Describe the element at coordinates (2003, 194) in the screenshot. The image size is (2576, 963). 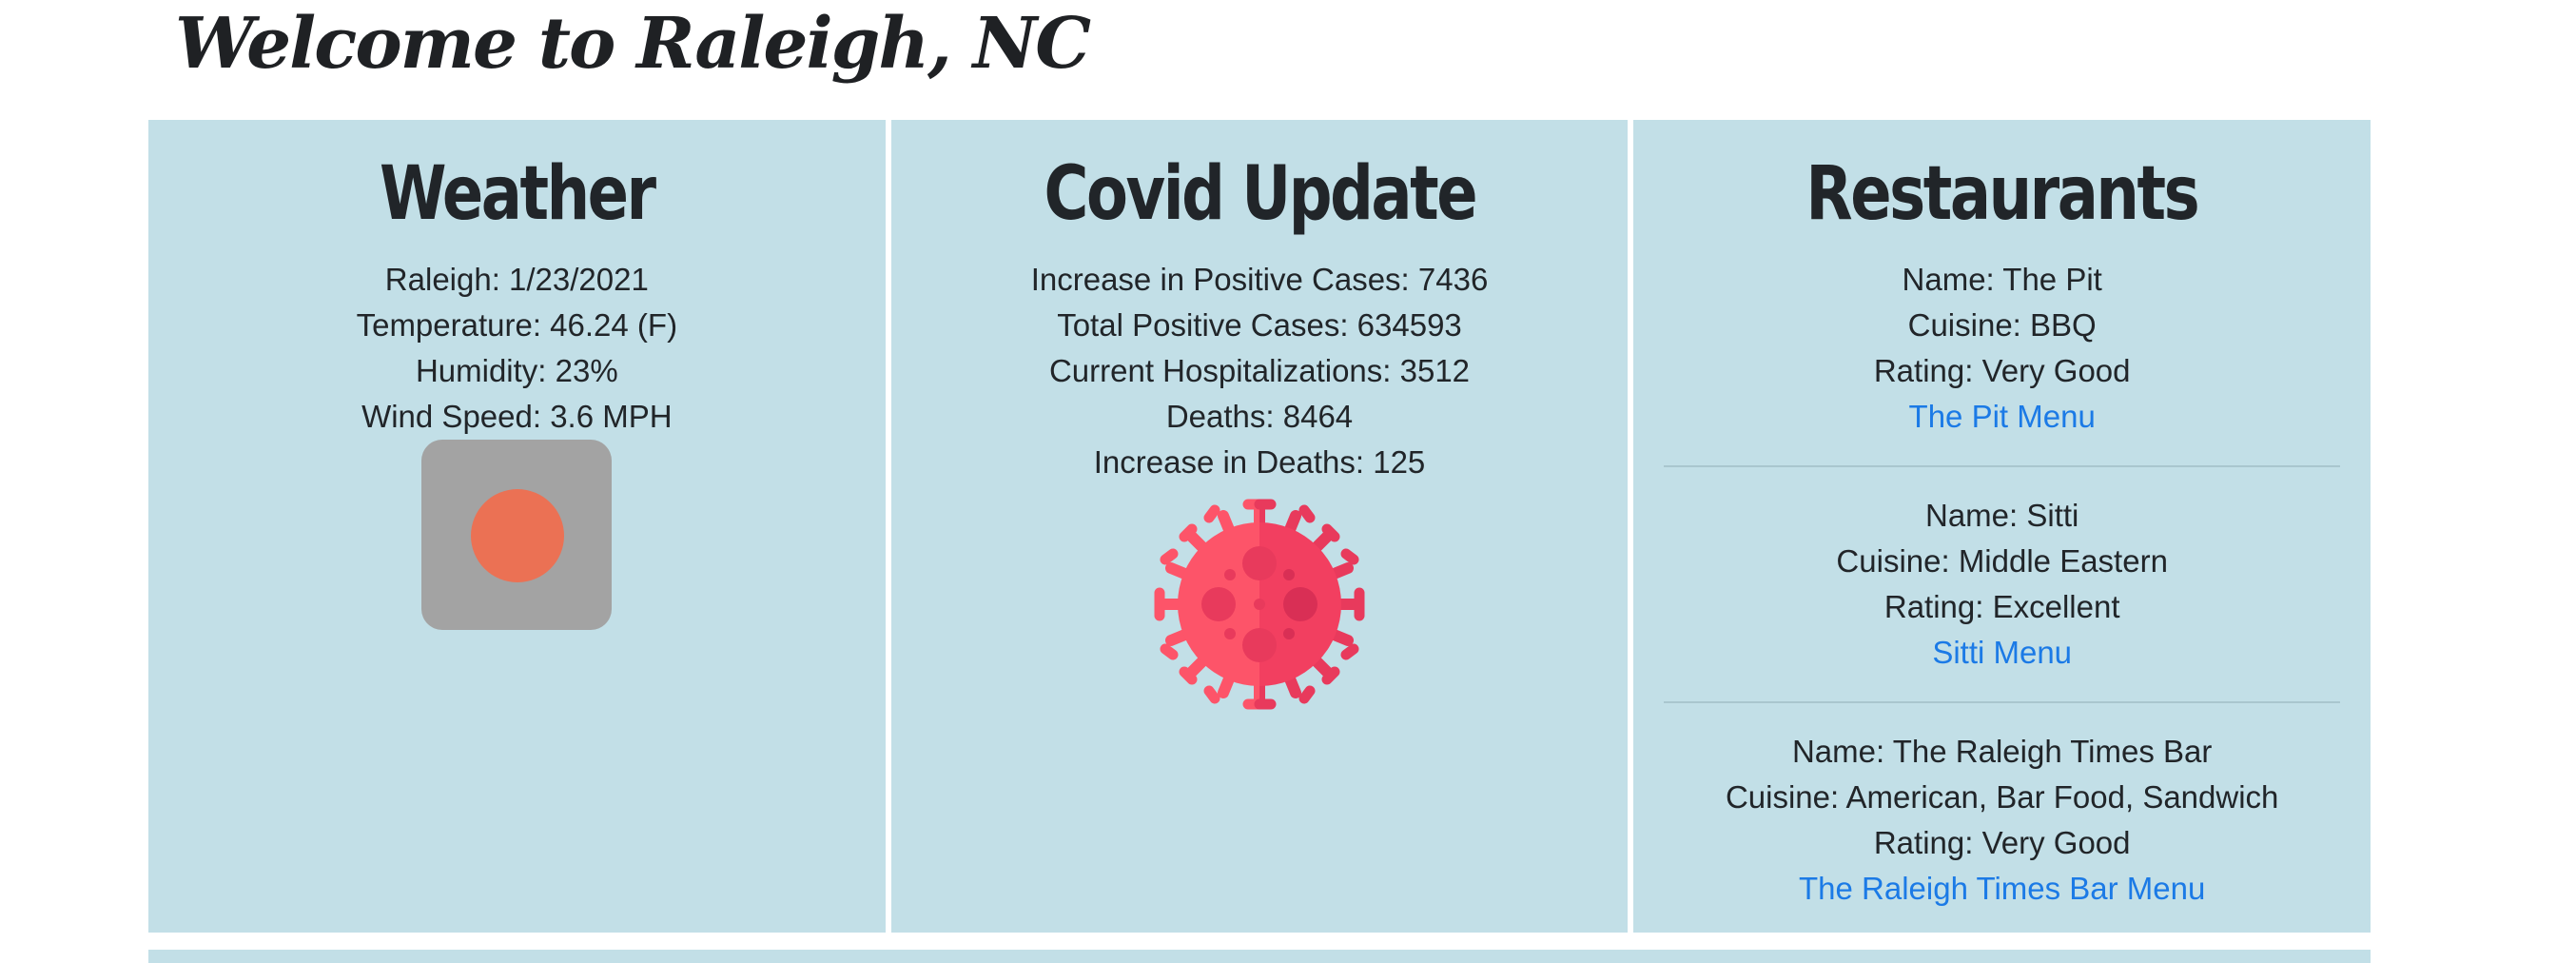
I see `restaurants-heading: Restaurants` at that location.